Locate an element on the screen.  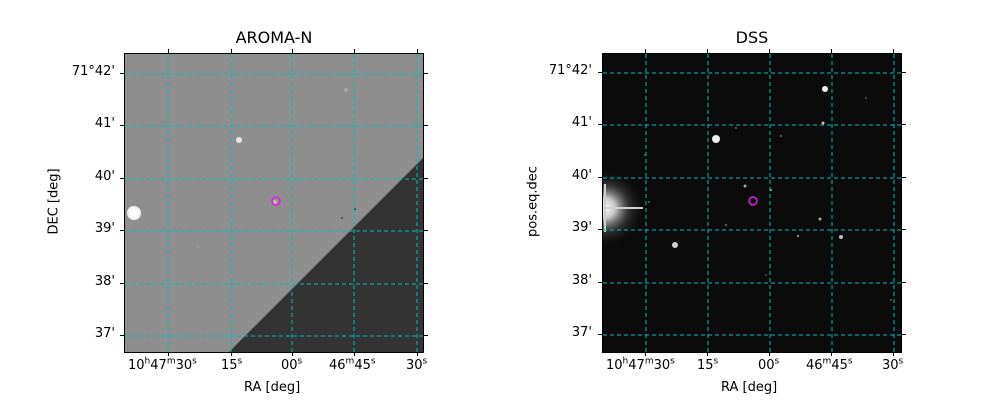
right-dec-tick: 38' is located at coordinates (581, 280).